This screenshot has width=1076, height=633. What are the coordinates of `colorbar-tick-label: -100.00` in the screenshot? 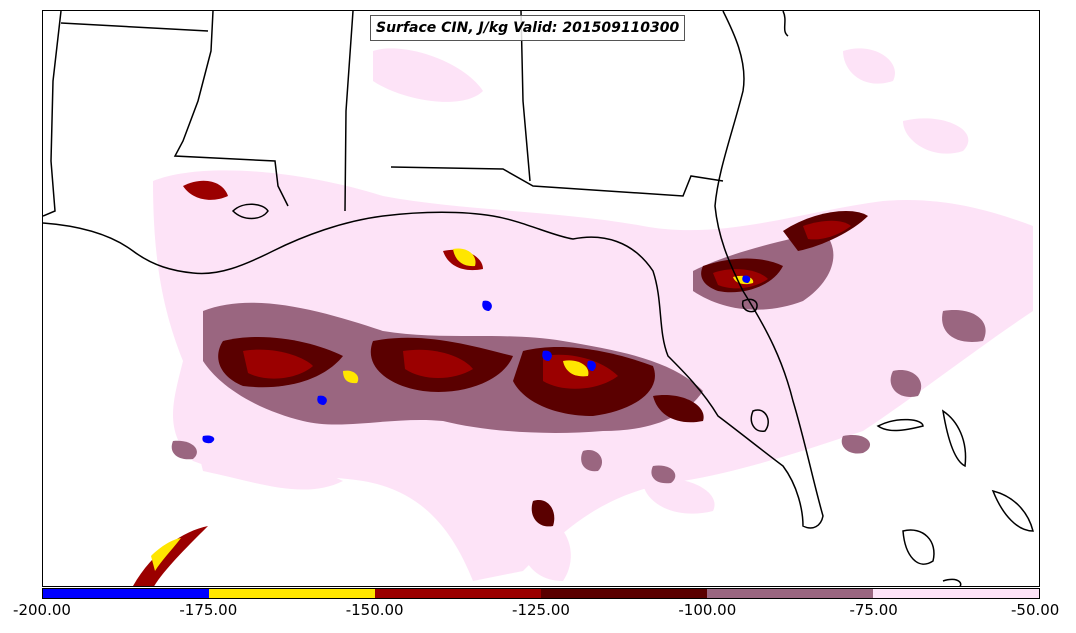 It's located at (707, 610).